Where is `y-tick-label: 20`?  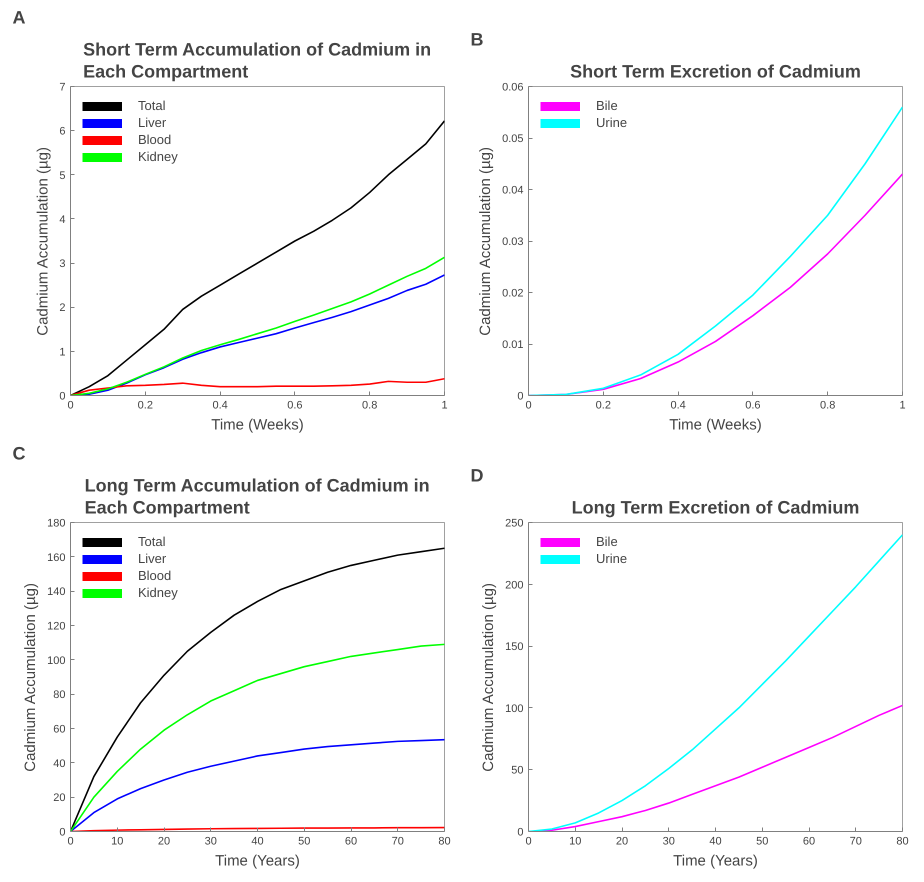
y-tick-label: 20 is located at coordinates (59, 798).